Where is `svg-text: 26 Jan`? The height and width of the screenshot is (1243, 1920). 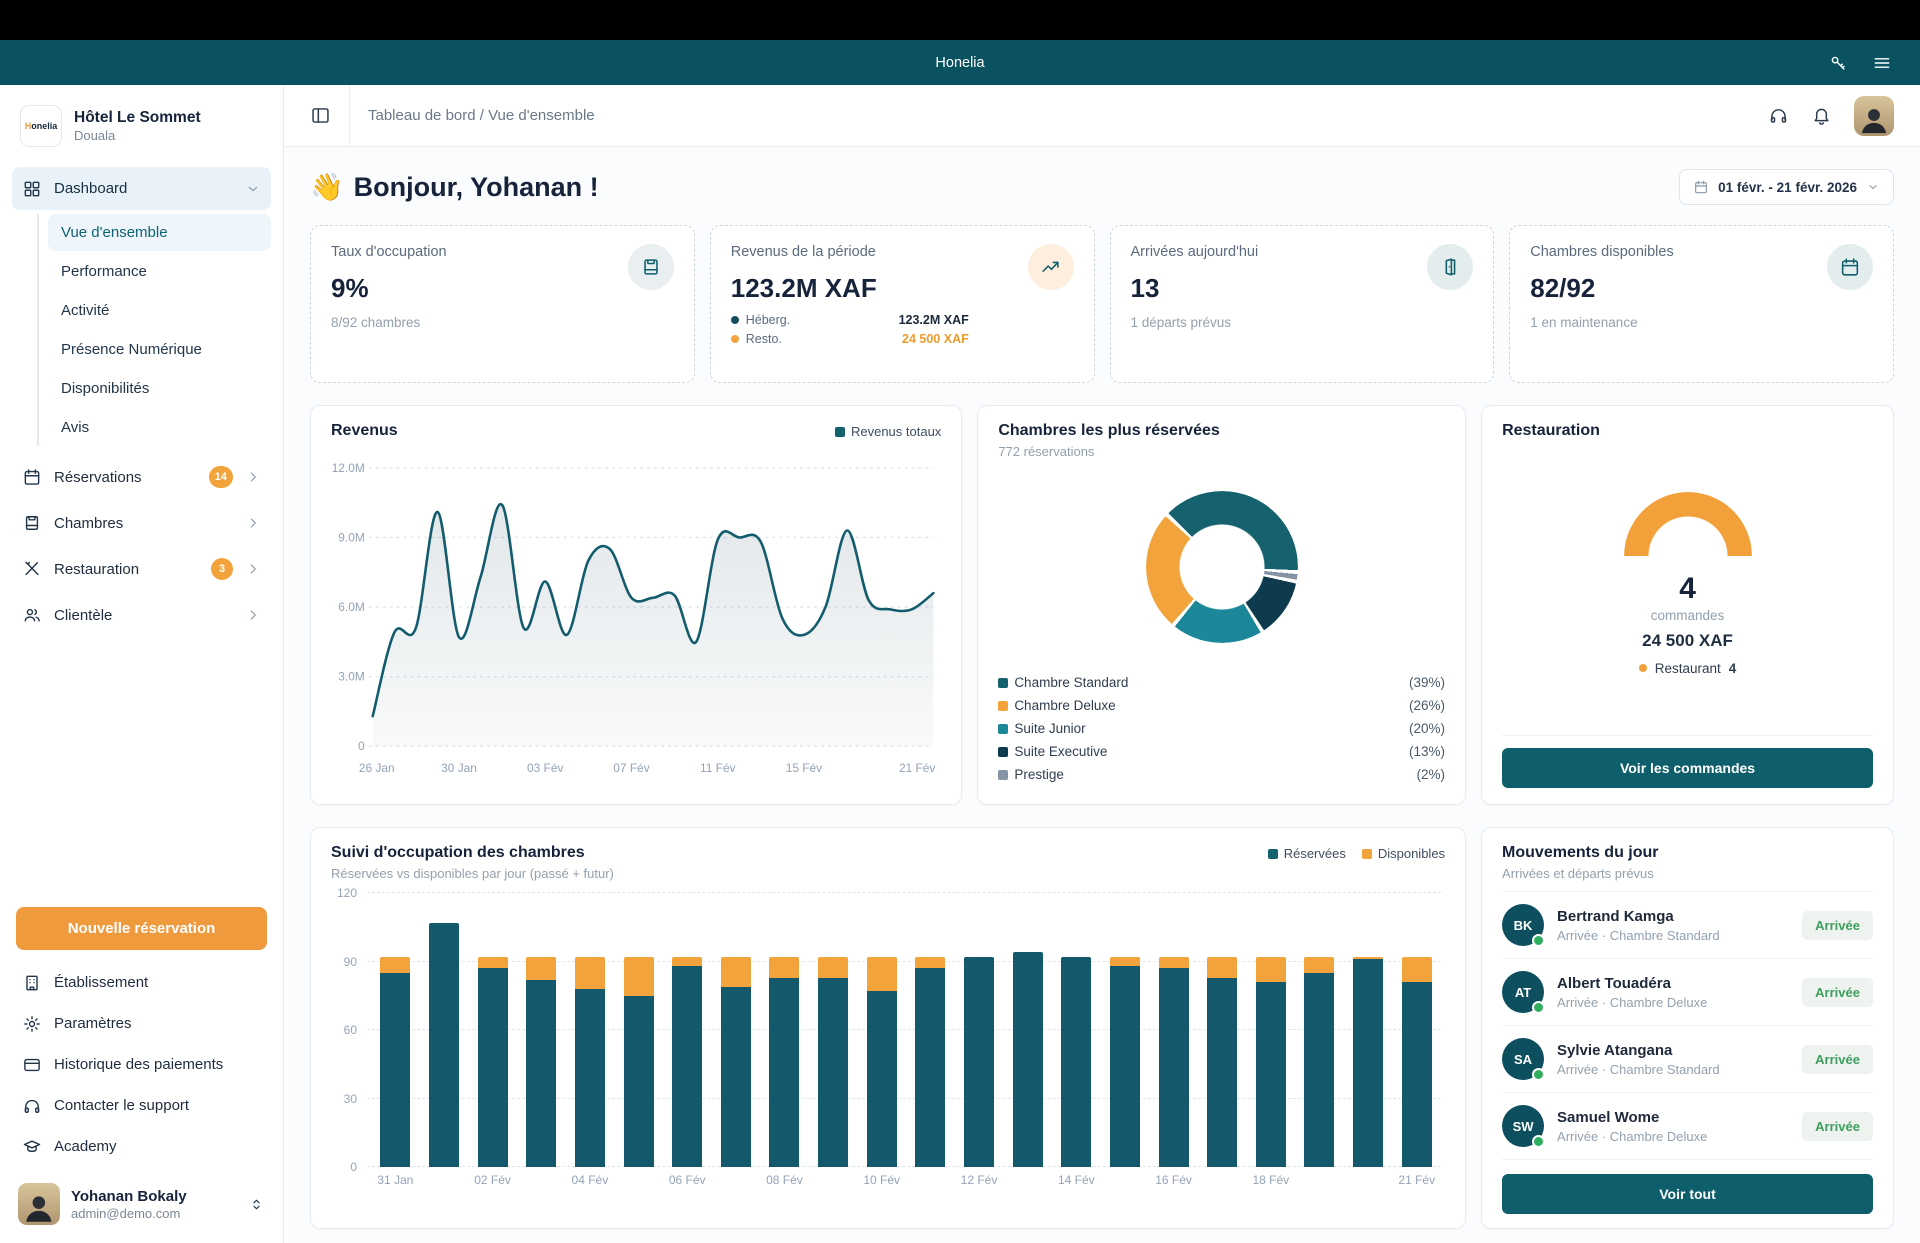 svg-text: 26 Jan is located at coordinates (377, 768).